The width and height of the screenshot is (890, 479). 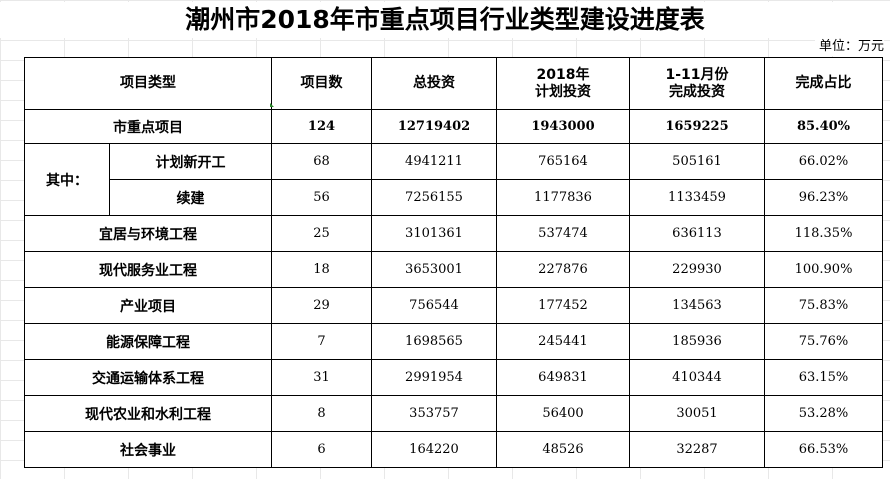 I want to click on row-total: 7256155, so click(x=434, y=197).